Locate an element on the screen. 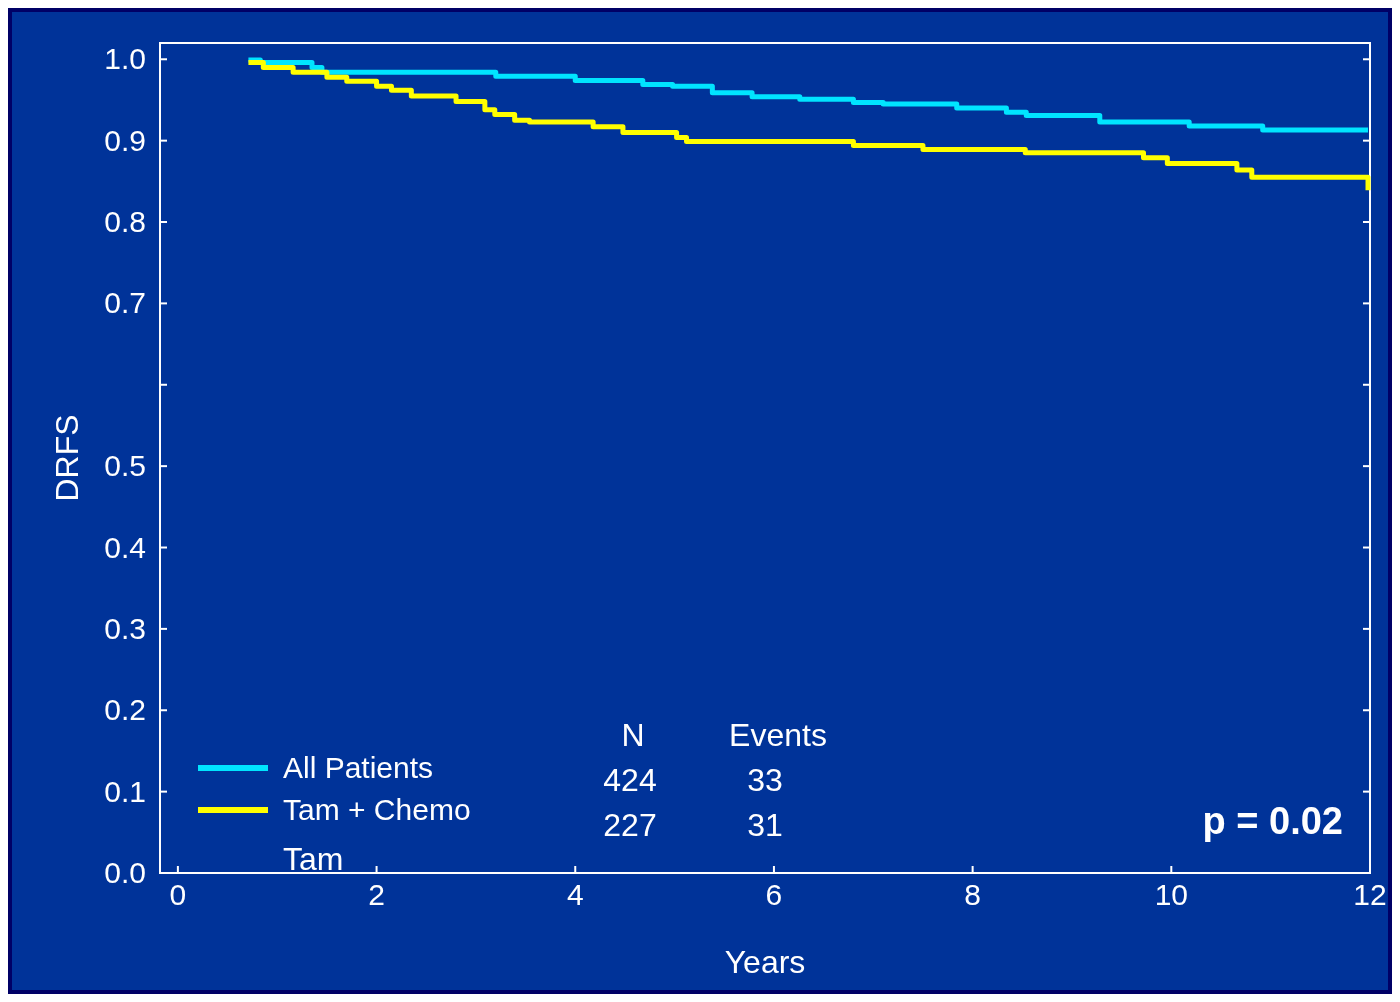 The width and height of the screenshot is (1400, 1002). x-tick-label: 2 is located at coordinates (376, 894).